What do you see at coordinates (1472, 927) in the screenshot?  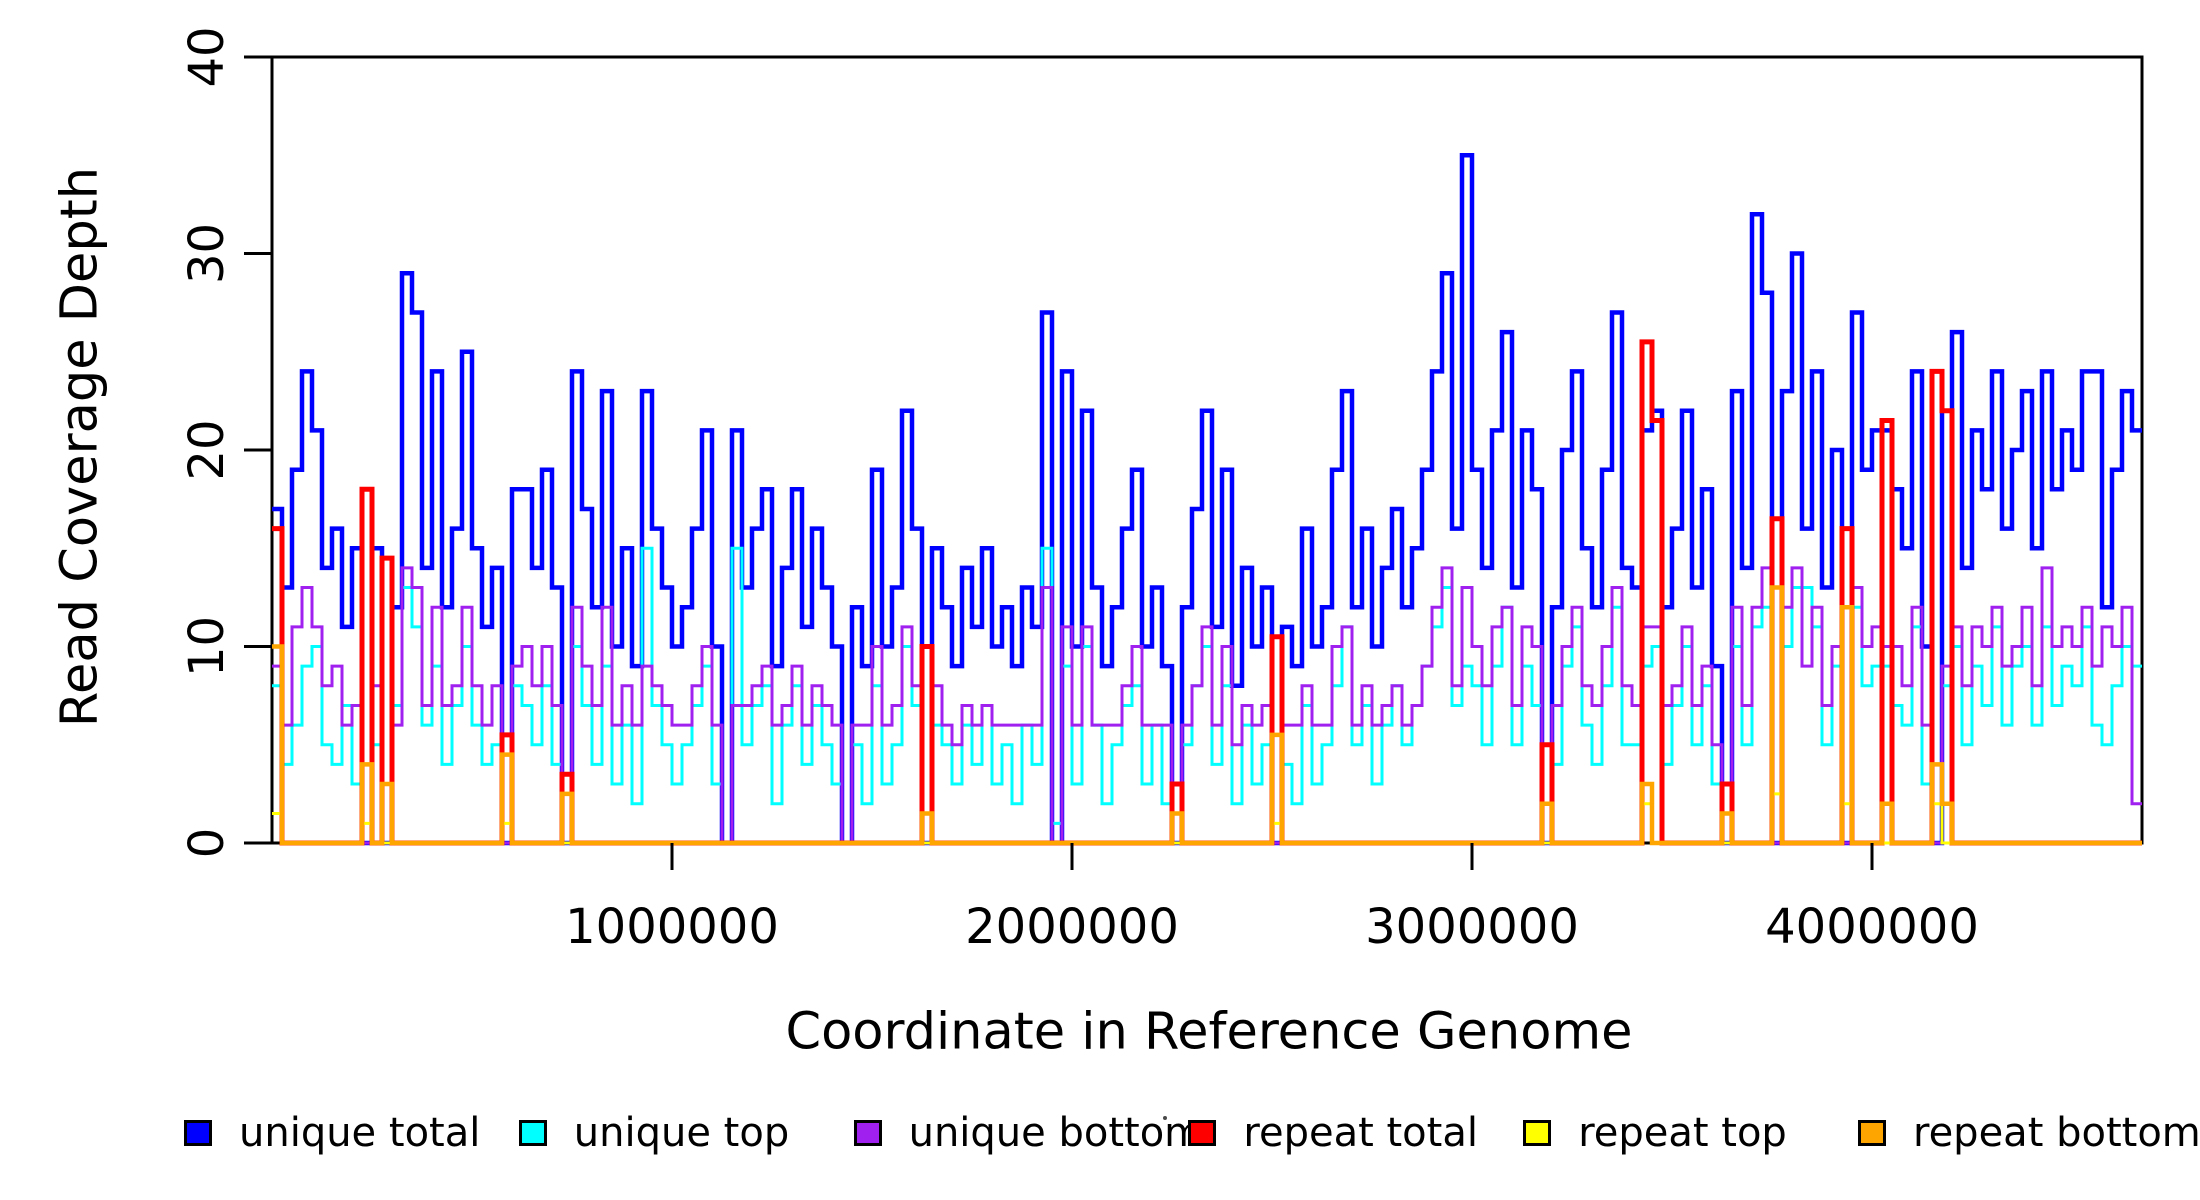 I see `x-tick-label: 3000000` at bounding box center [1472, 927].